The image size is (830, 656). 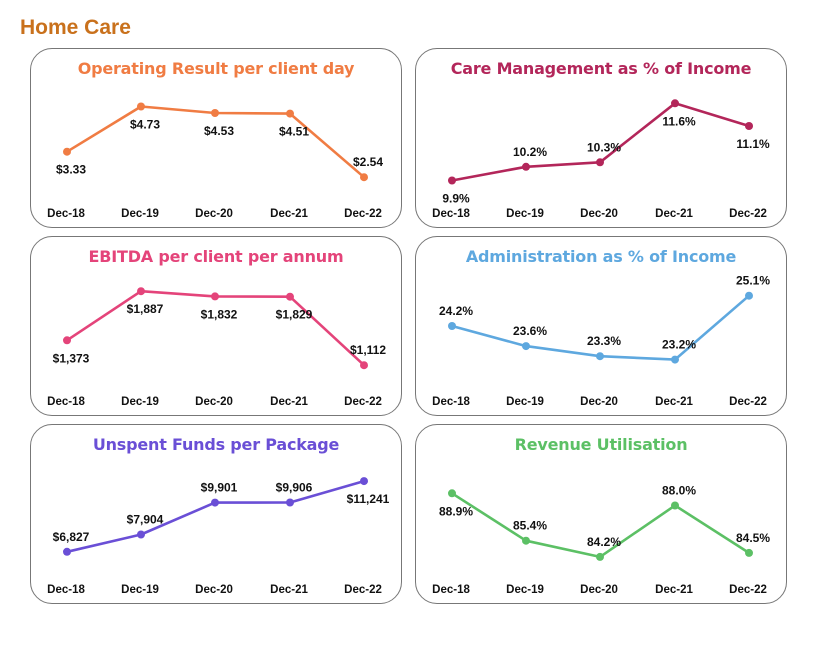 I want to click on data-label: $1,829, so click(x=294, y=315).